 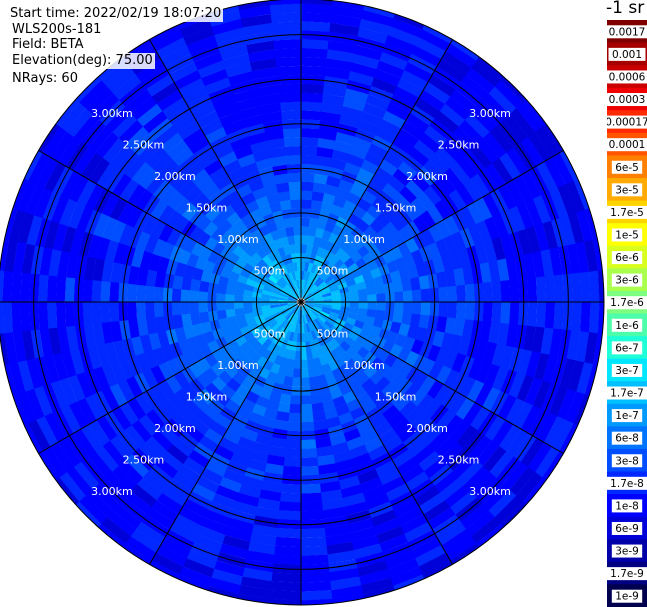 What do you see at coordinates (627, 190) in the screenshot?
I see `colorbar-tick-label: 3e-5` at bounding box center [627, 190].